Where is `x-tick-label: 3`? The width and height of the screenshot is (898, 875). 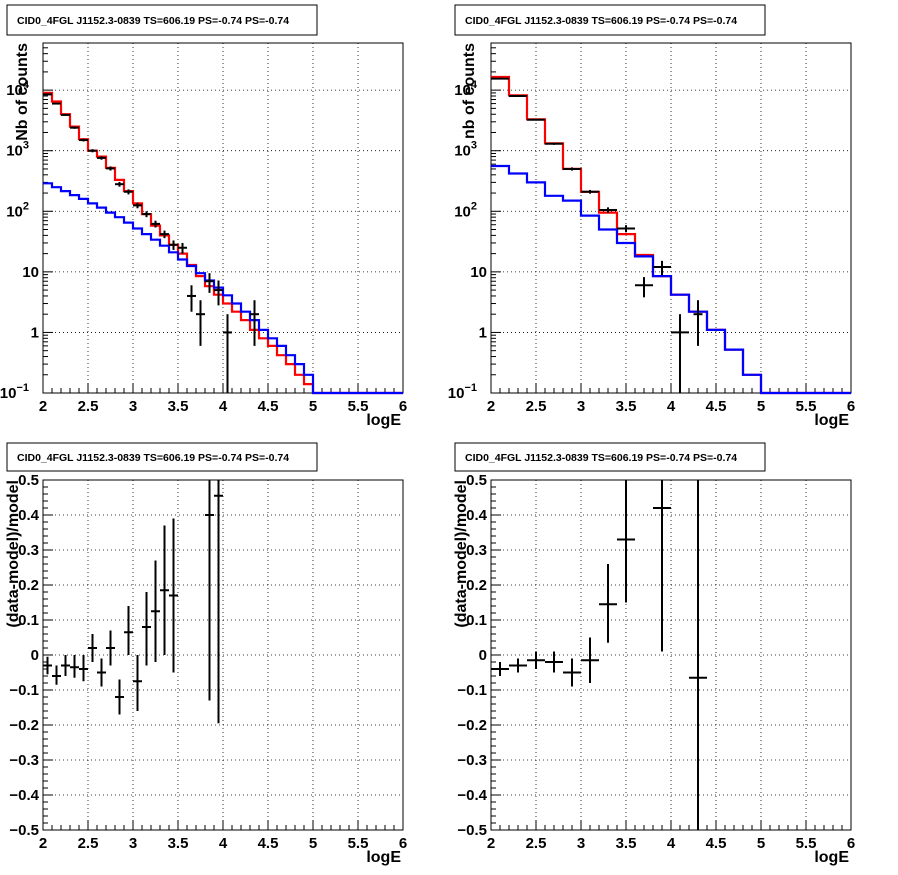
x-tick-label: 3 is located at coordinates (133, 406).